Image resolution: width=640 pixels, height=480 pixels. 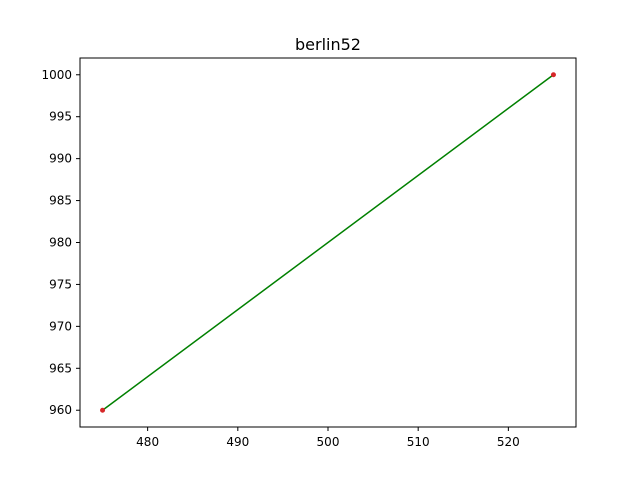 I want to click on y-tick-label-1000: 1000, so click(x=56, y=75).